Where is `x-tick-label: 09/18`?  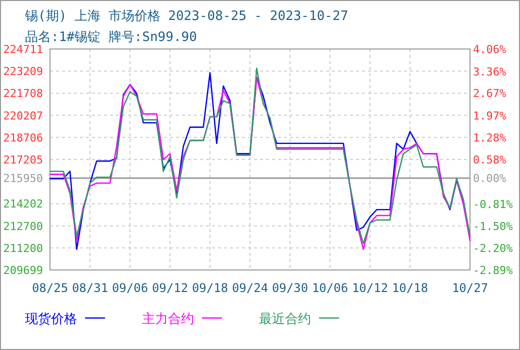
x-tick-label: 09/18 is located at coordinates (210, 288).